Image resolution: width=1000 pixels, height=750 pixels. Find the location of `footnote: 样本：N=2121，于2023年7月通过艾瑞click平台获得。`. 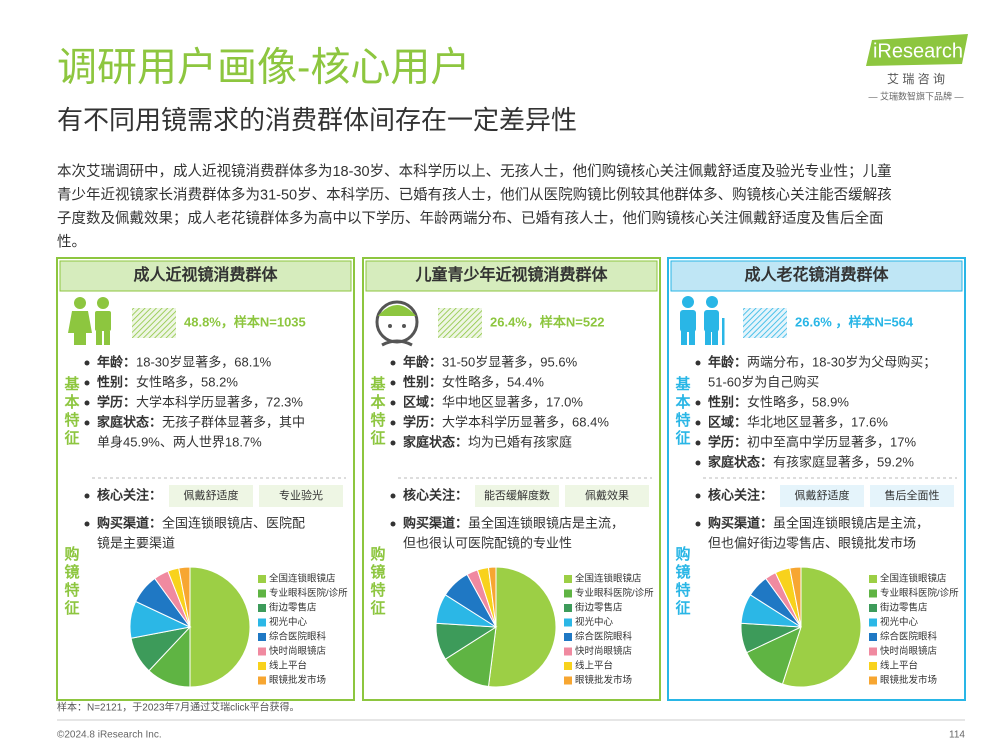

footnote: 样本：N=2121，于2023年7月通过艾瑞click平台获得。 is located at coordinates (178, 707).